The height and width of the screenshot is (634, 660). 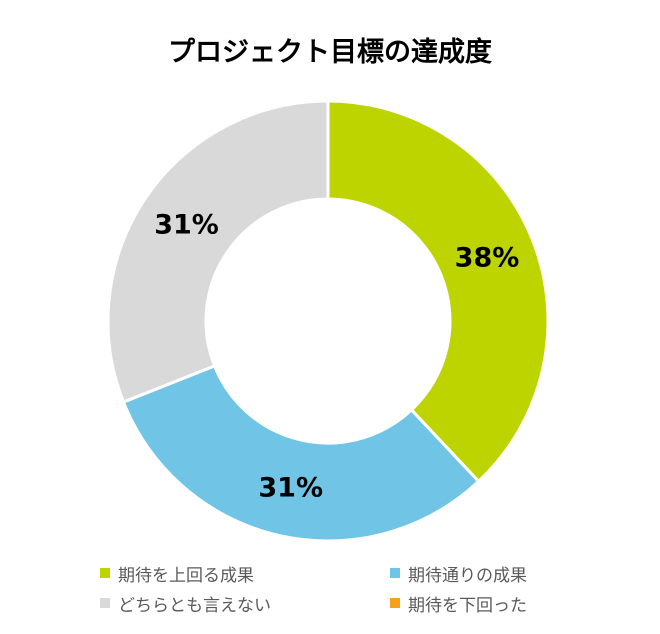 I want to click on legend-item-exceeded: 期待を上回る成果, so click(x=245, y=573).